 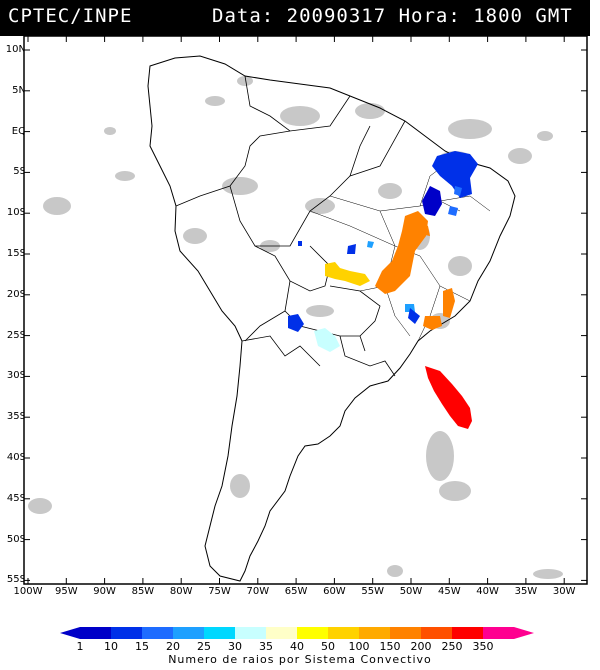 What do you see at coordinates (300, 659) in the screenshot?
I see `legend-caption: Numero de raios por Sistema Convectivo` at bounding box center [300, 659].